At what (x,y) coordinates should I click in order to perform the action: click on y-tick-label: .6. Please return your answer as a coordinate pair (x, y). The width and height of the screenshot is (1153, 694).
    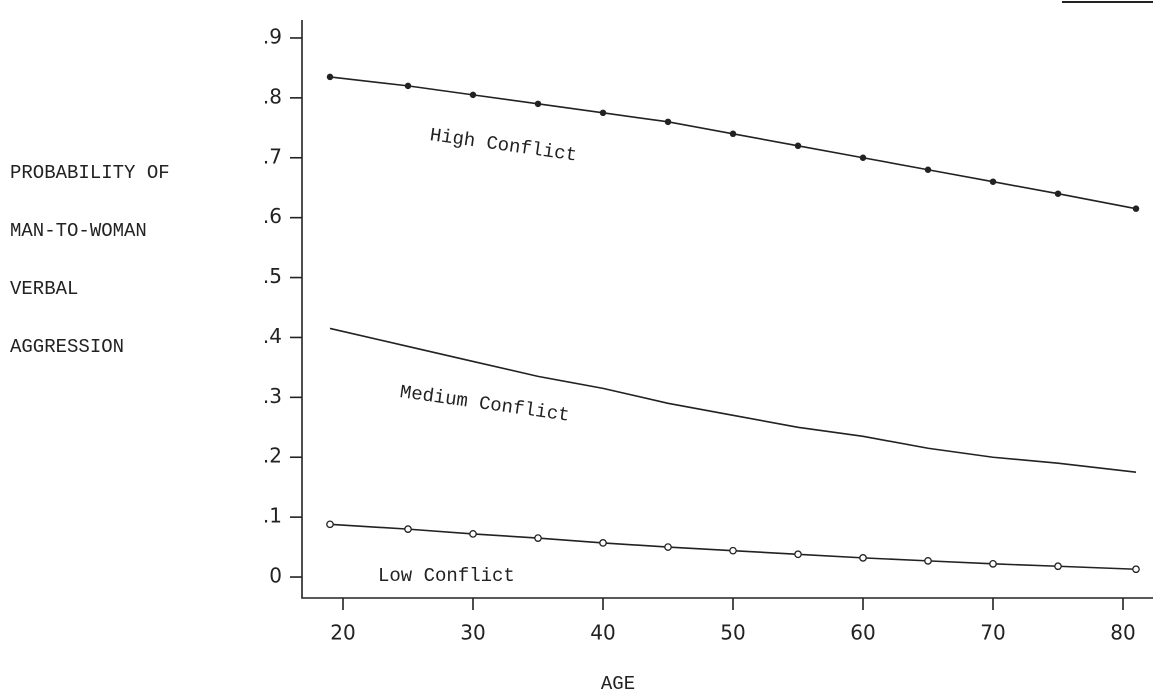
    Looking at the image, I should click on (272, 216).